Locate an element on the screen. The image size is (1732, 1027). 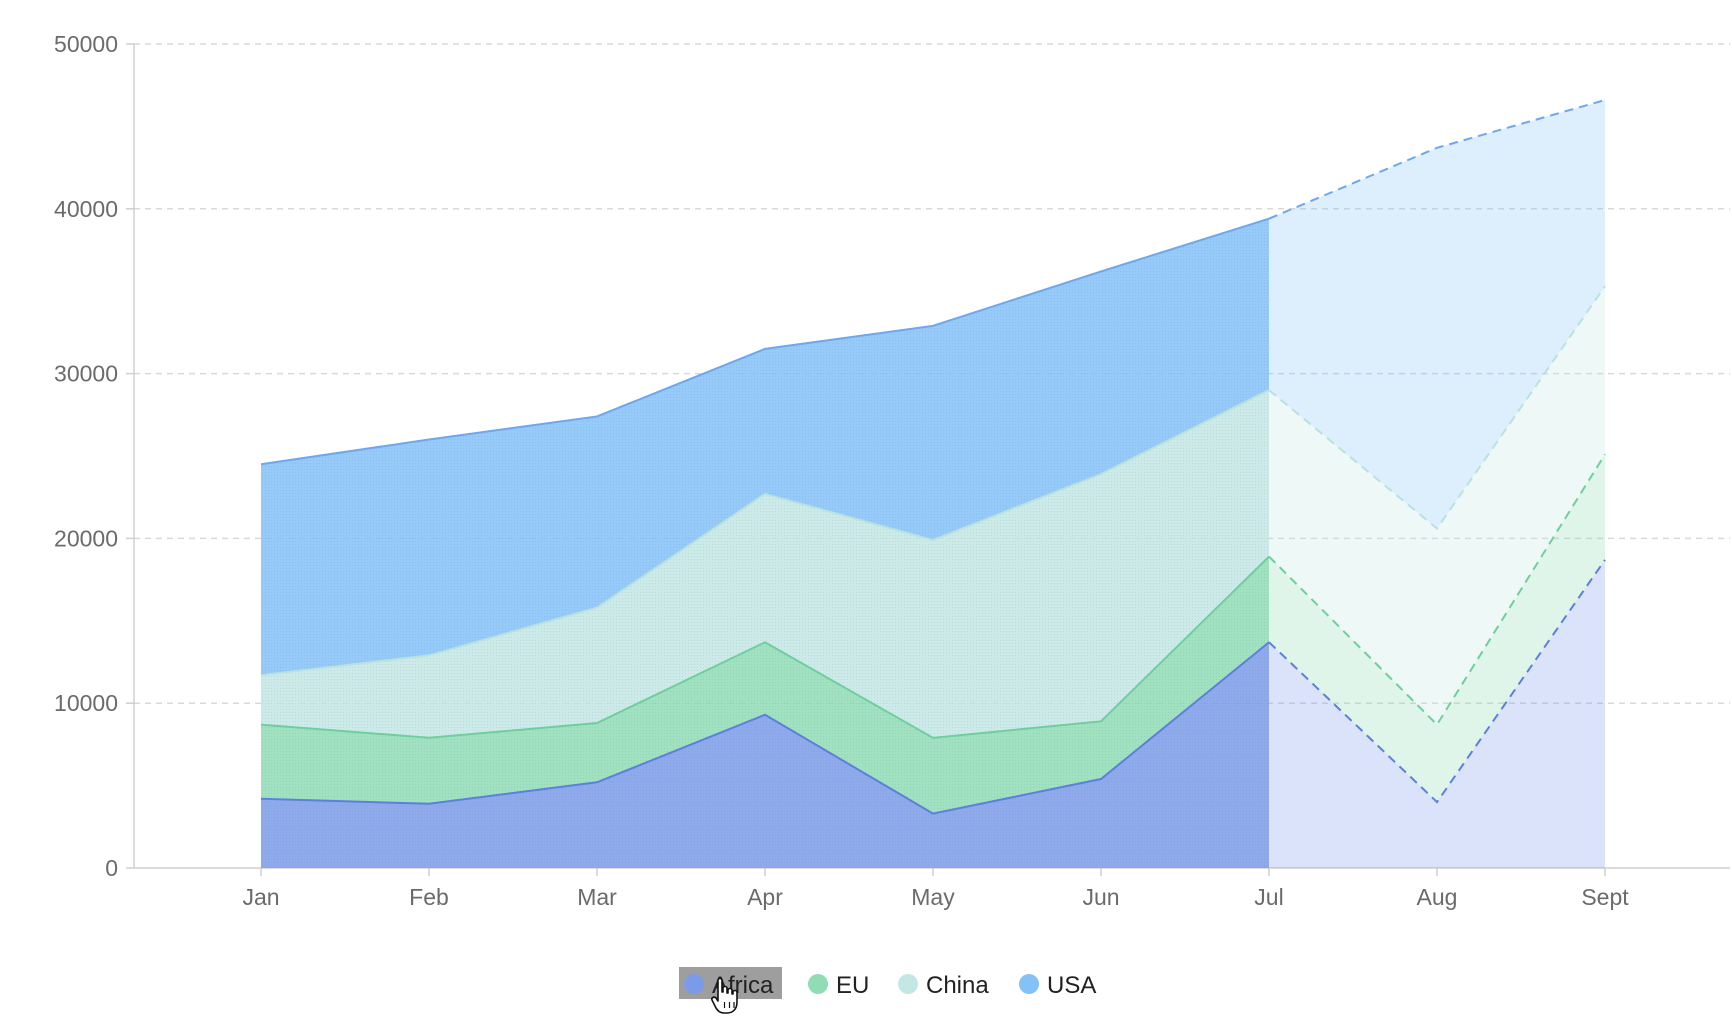
pointer-cursor is located at coordinates (724, 995).